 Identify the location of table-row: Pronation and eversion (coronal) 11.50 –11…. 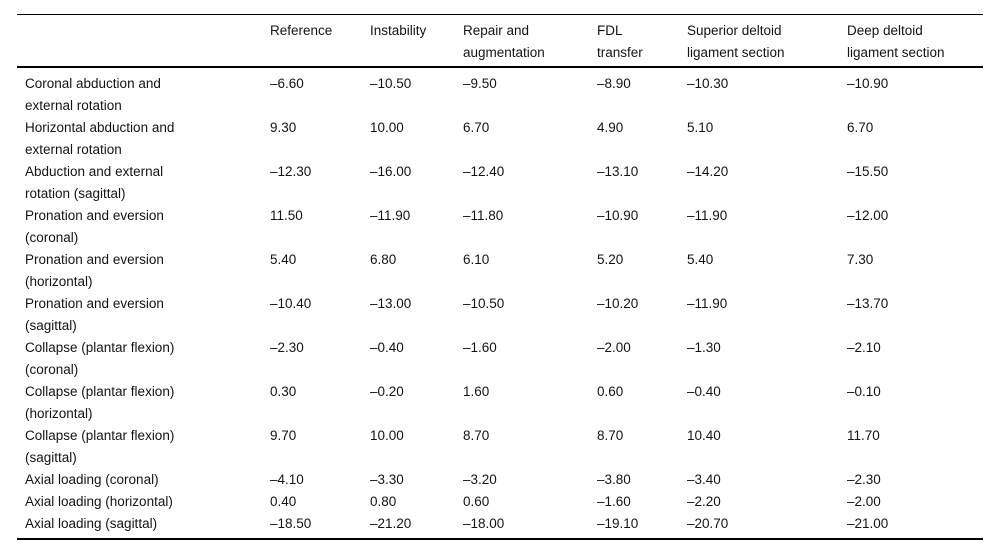
(500, 227).